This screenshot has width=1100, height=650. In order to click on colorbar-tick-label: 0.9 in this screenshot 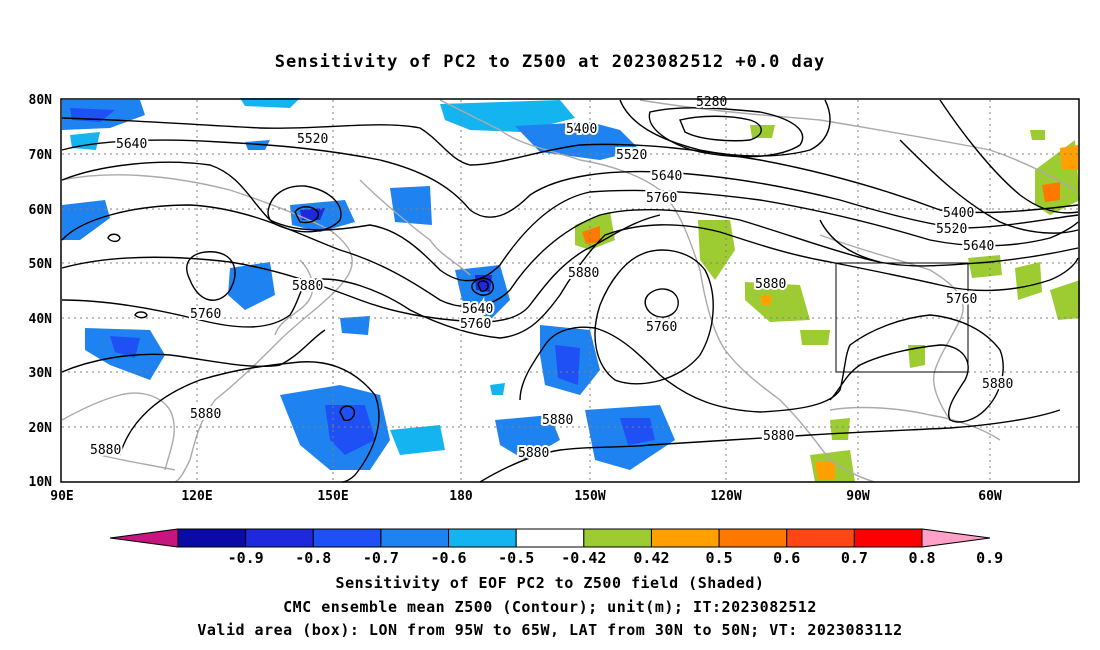, I will do `click(989, 558)`.